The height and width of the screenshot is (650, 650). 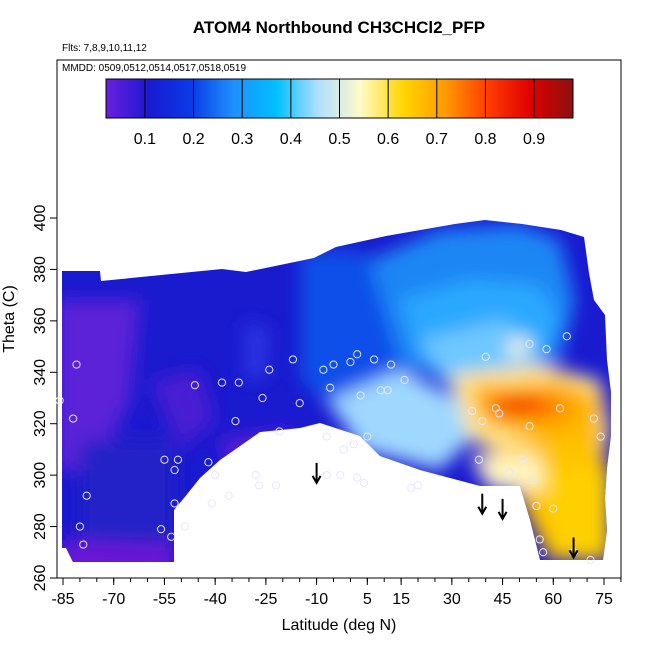 What do you see at coordinates (339, 113) in the screenshot?
I see `colorbar: 0.1 0.2 0.3 0.4 0.5 0.6 0.7 0.8 0.9` at bounding box center [339, 113].